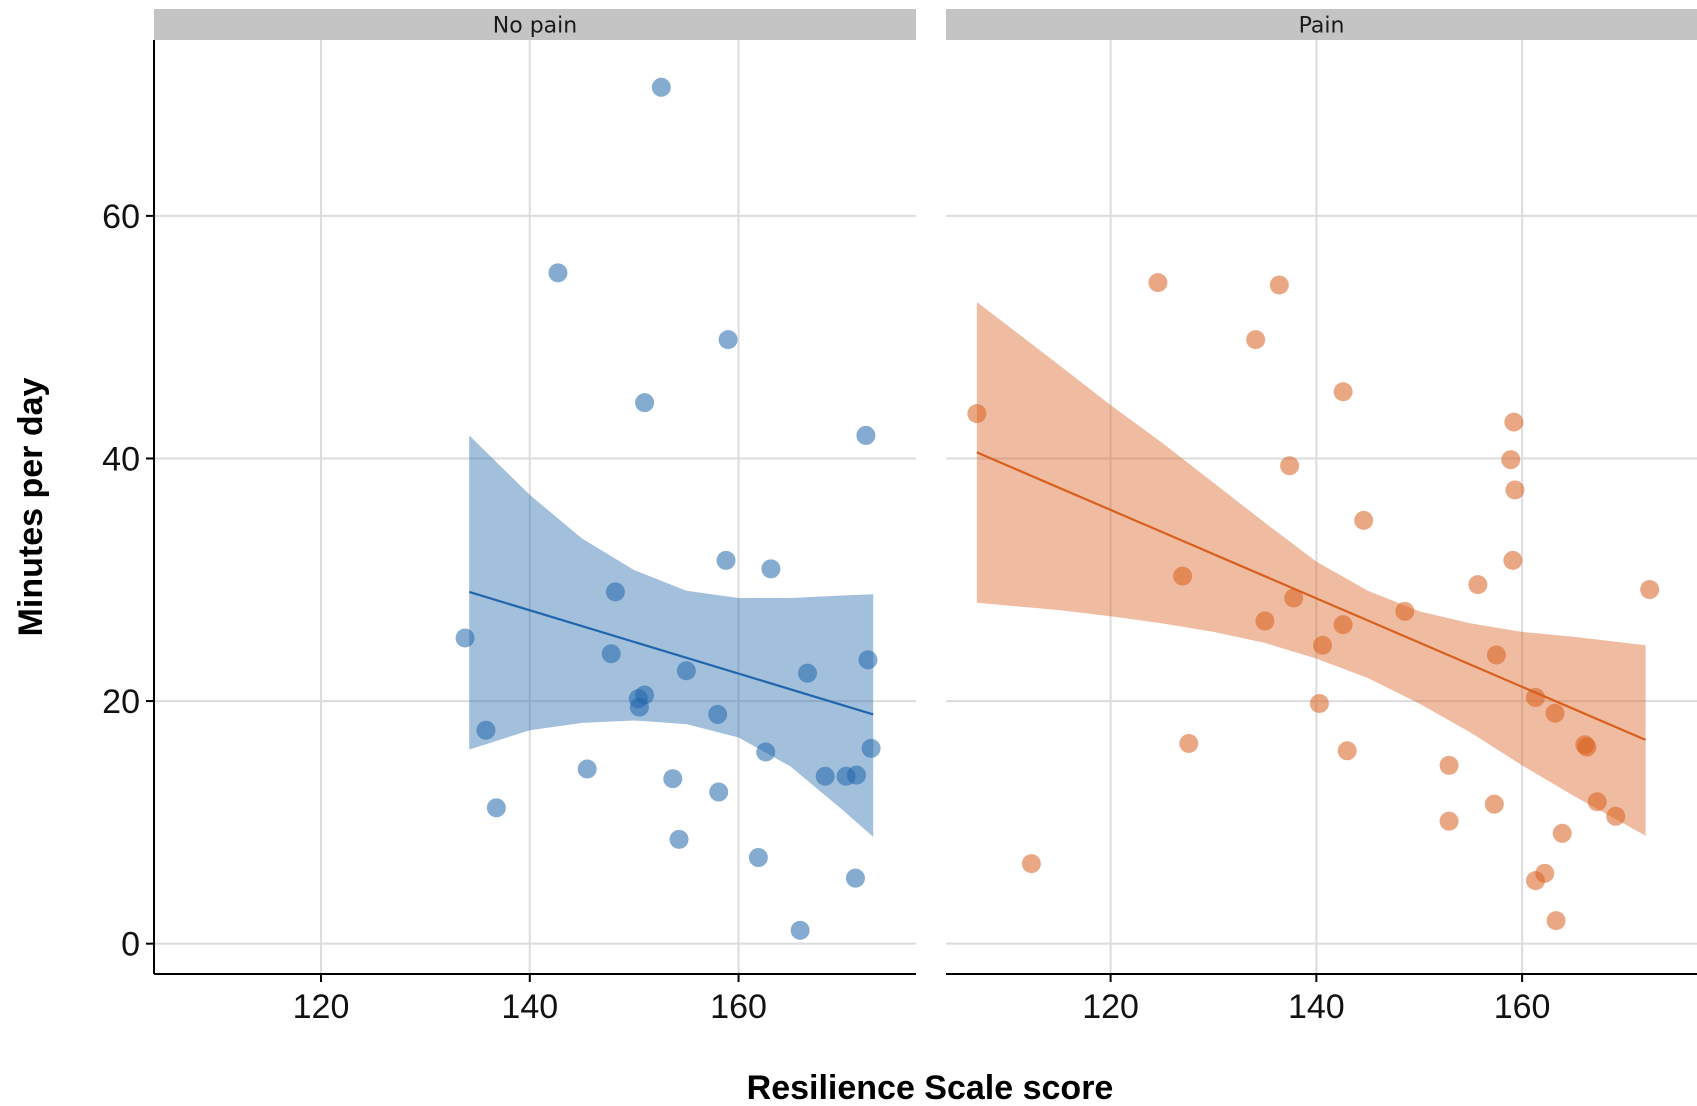 Image resolution: width=1697 pixels, height=1106 pixels. What do you see at coordinates (121, 702) in the screenshot?
I see `y-tick-label: 20` at bounding box center [121, 702].